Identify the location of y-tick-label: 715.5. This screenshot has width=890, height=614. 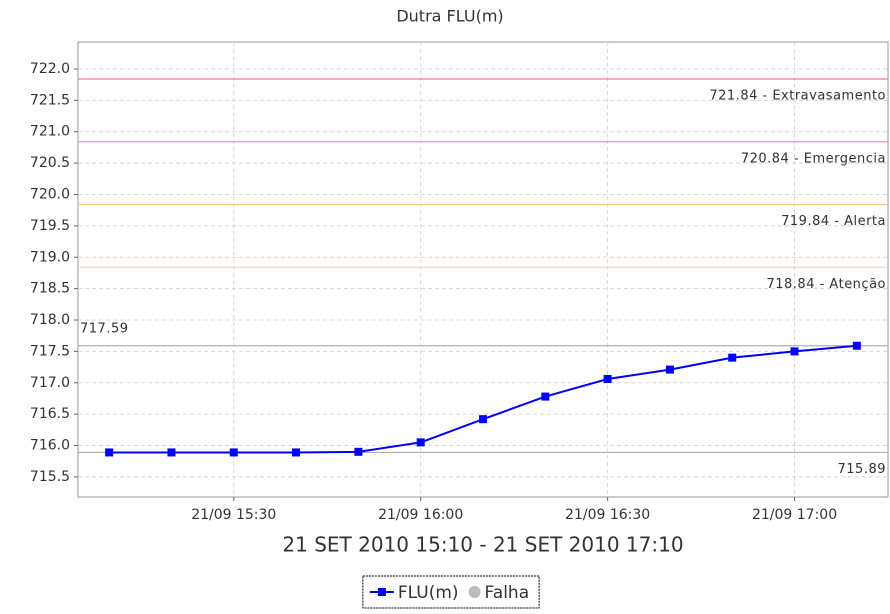
(50, 477).